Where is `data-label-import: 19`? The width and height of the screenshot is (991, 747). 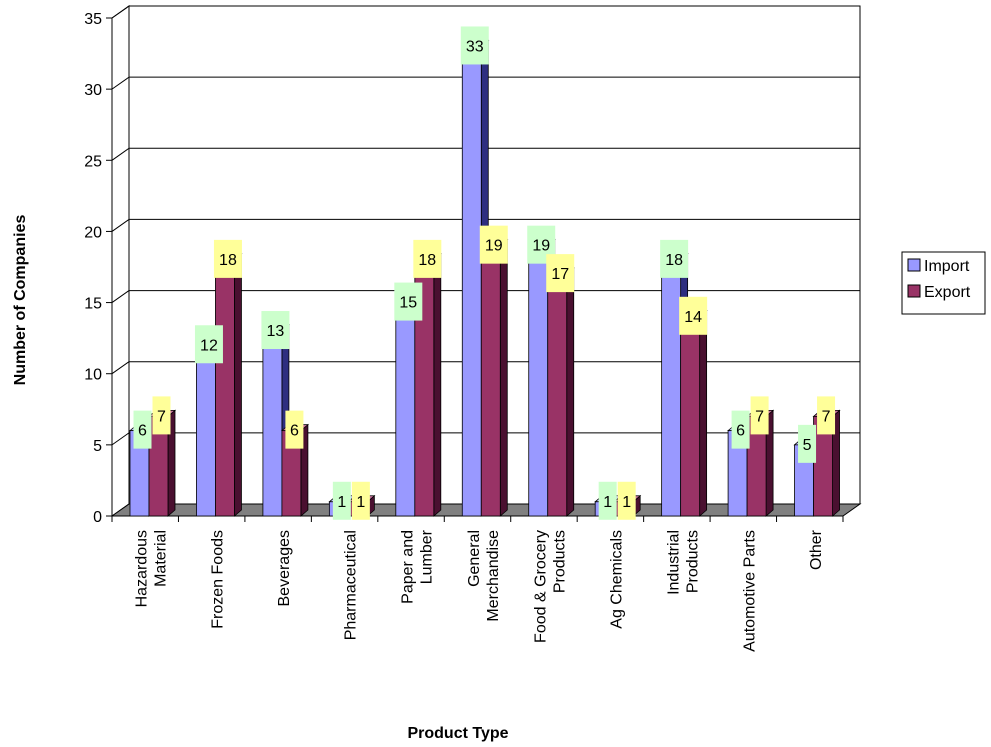
data-label-import: 19 is located at coordinates (541, 246).